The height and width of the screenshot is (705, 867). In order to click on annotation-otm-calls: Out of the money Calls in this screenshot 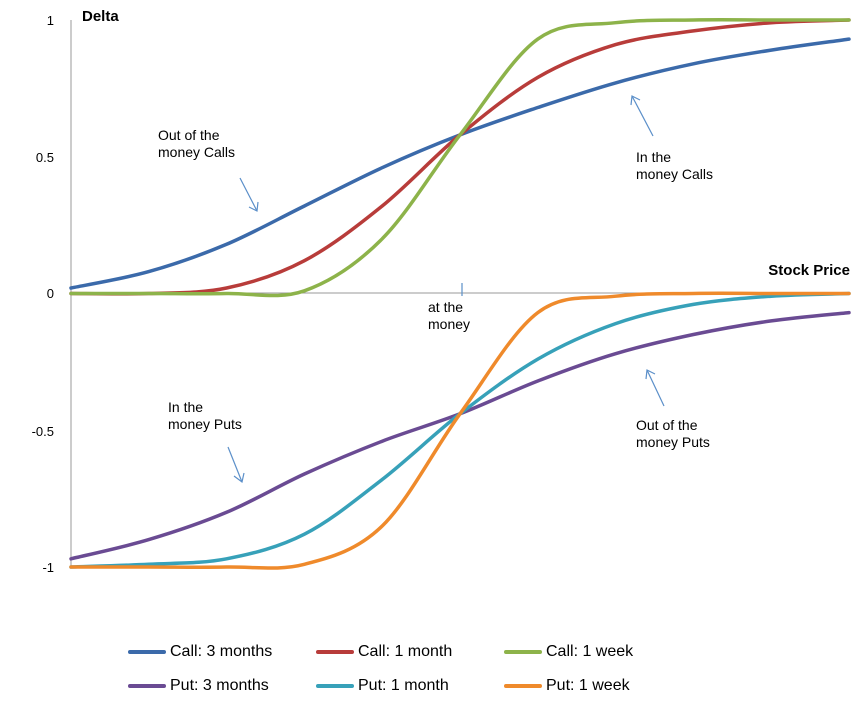, I will do `click(196, 143)`.